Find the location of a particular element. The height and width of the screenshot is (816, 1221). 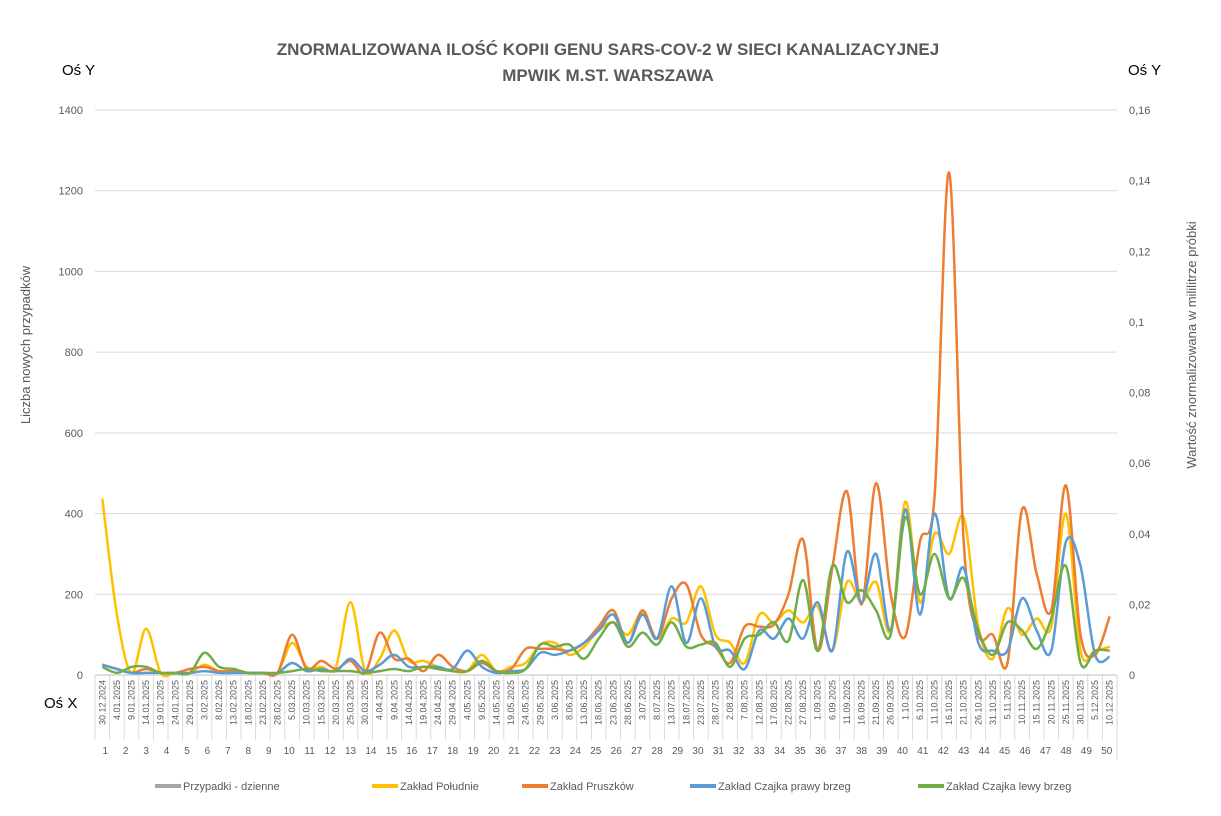

week-label: 33 is located at coordinates (760, 751).